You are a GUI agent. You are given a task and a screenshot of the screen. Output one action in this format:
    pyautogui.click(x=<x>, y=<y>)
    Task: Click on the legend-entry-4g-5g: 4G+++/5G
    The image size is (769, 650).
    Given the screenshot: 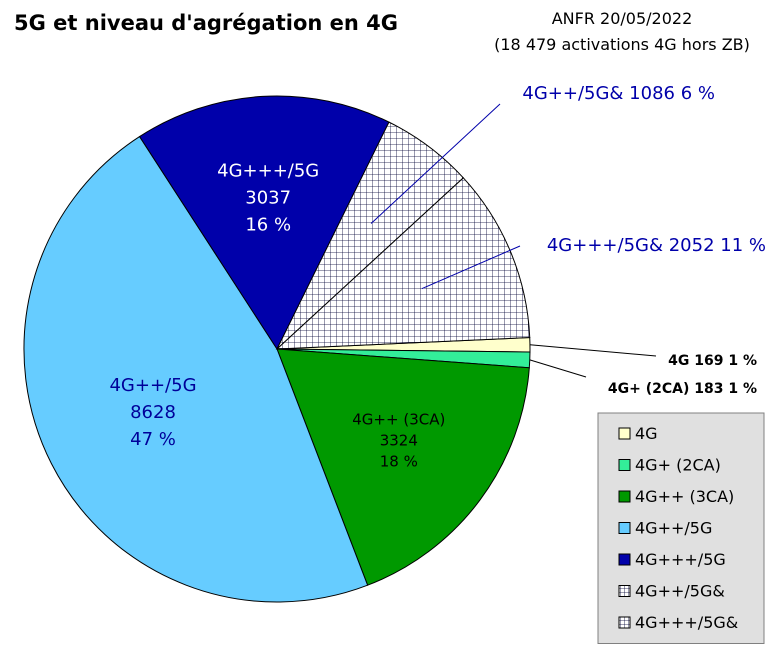 What is the action you would take?
    pyautogui.click(x=680, y=559)
    